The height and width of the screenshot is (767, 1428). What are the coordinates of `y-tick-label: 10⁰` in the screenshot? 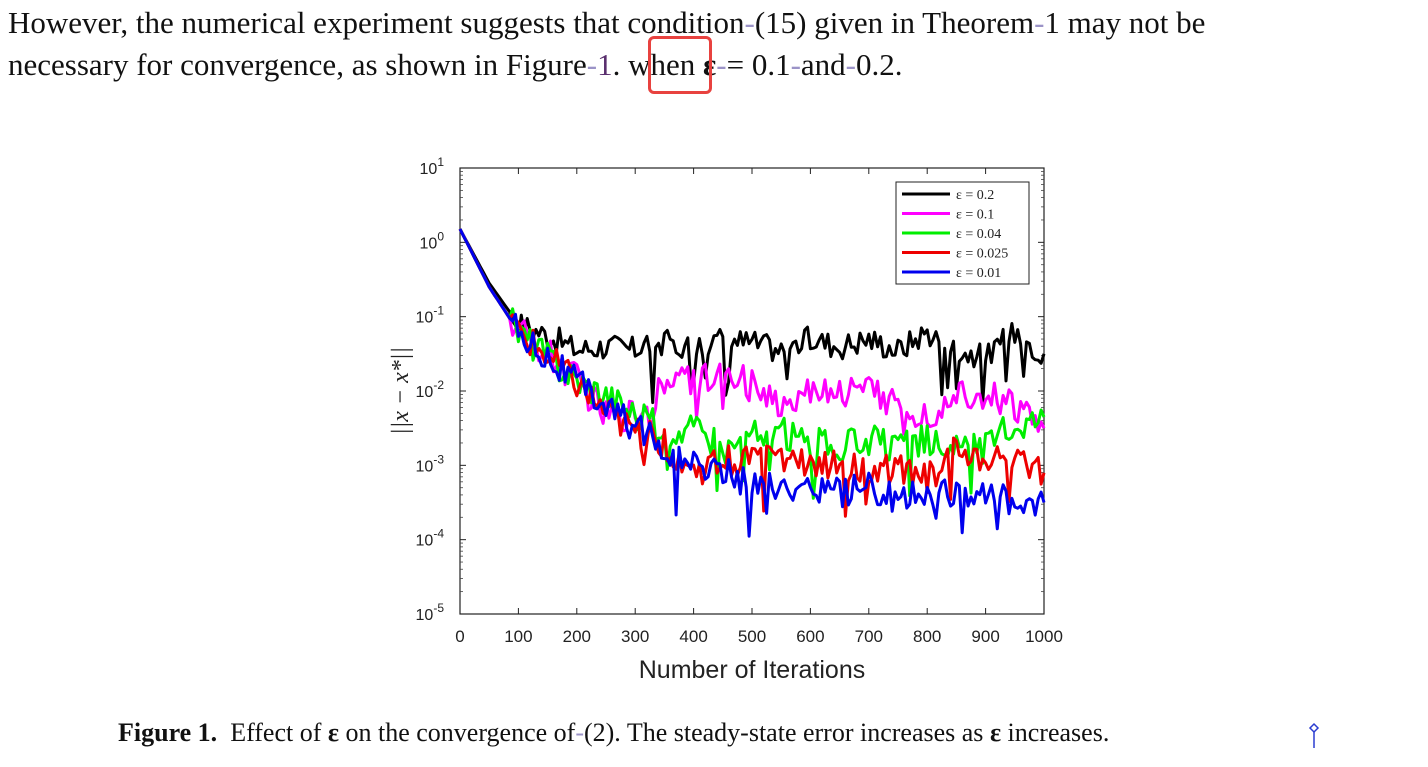 It's located at (432, 240).